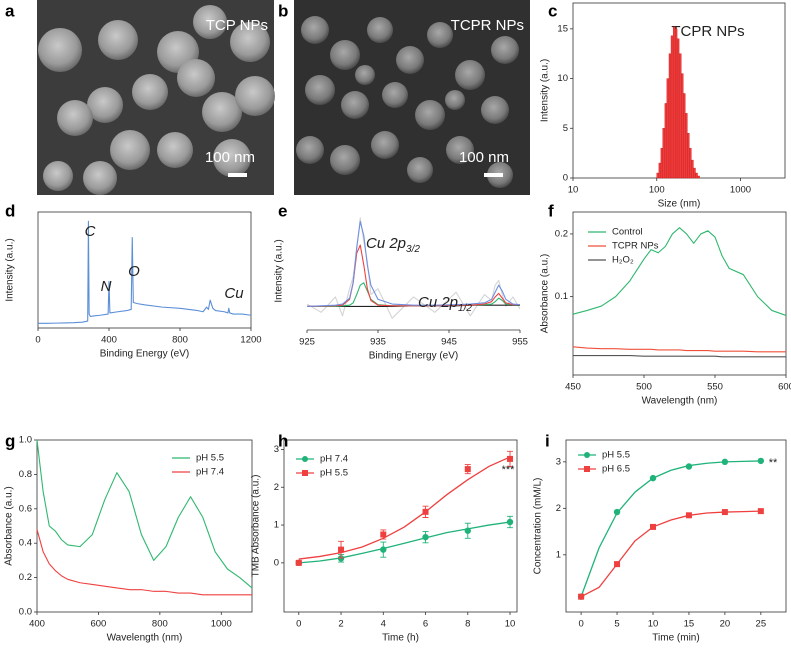  I want to click on y-tick-label: 0.4, so click(25, 543).